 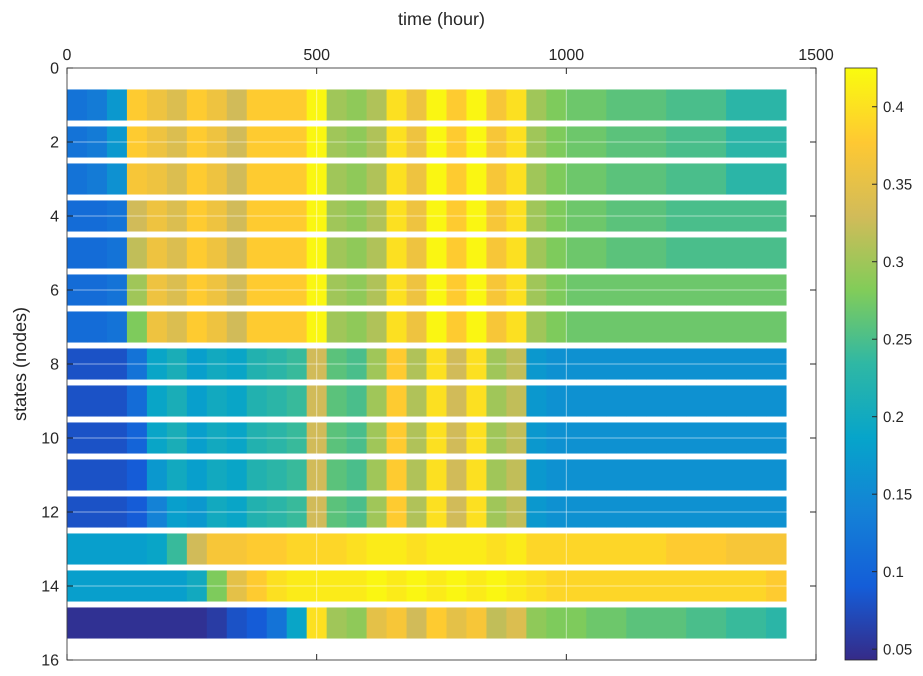 What do you see at coordinates (442, 19) in the screenshot?
I see `x-axis-title: time (hour)` at bounding box center [442, 19].